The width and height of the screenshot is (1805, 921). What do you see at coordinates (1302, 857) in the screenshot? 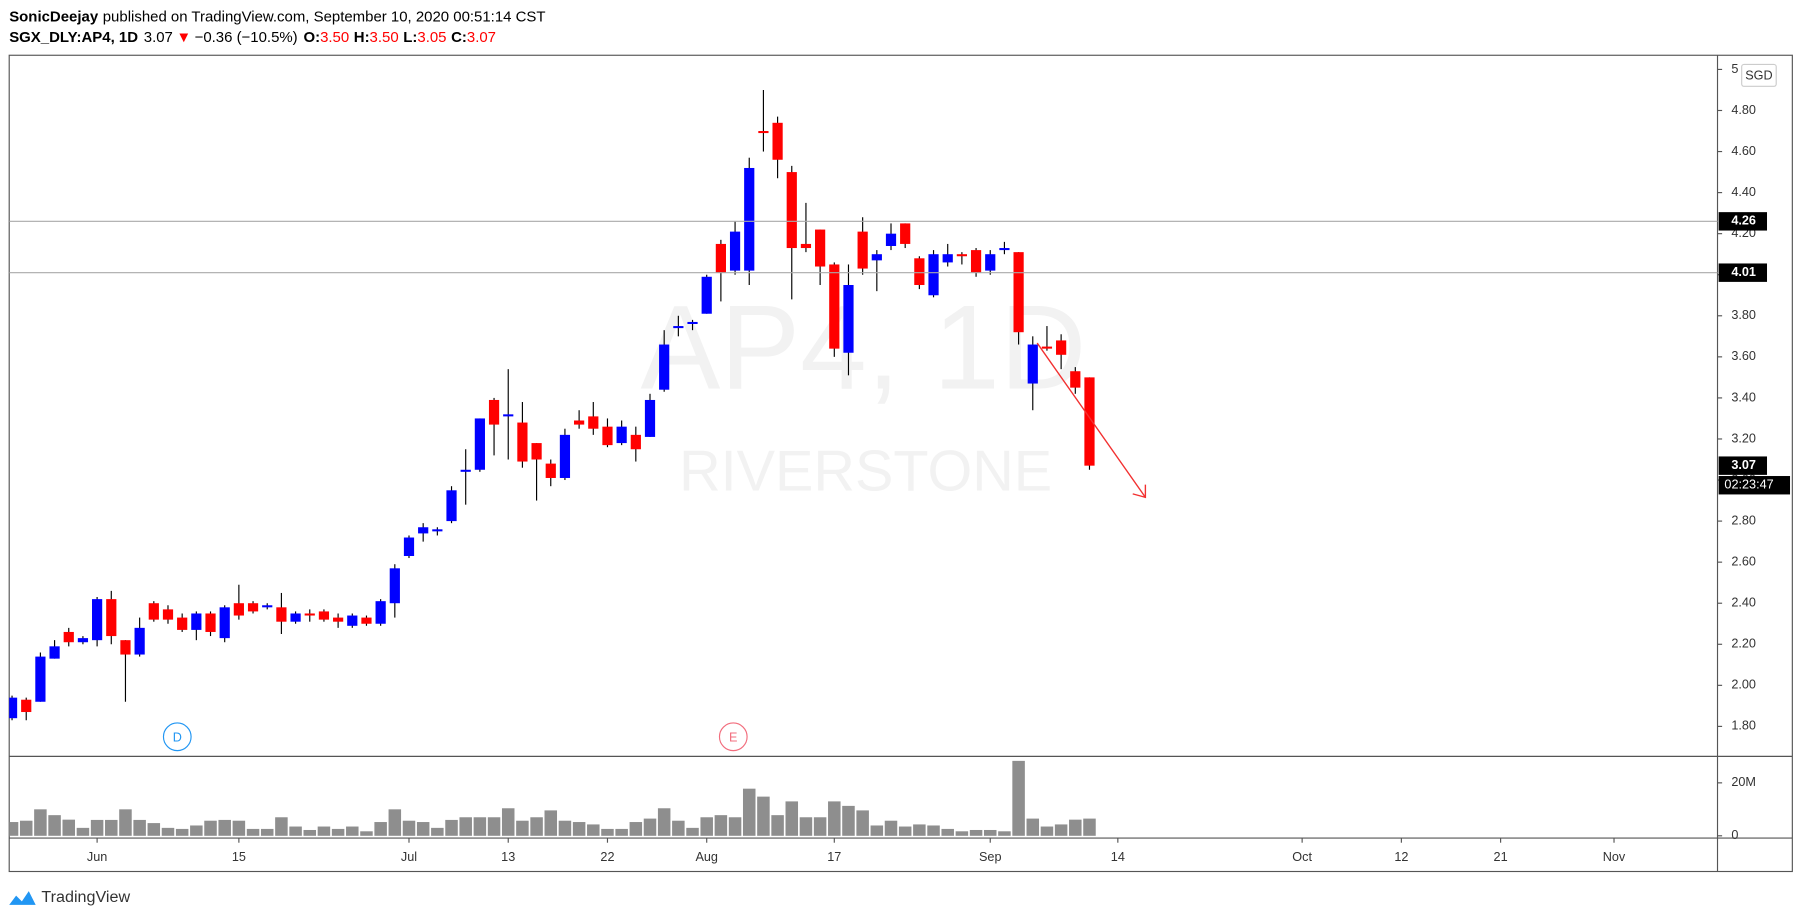
I see `x-tick-label: Oct` at bounding box center [1302, 857].